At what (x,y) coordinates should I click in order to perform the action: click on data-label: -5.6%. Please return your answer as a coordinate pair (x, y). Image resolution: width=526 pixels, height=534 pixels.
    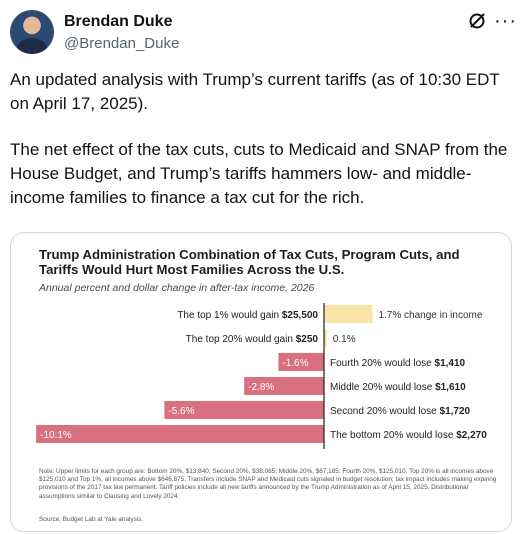
    Looking at the image, I should click on (181, 411).